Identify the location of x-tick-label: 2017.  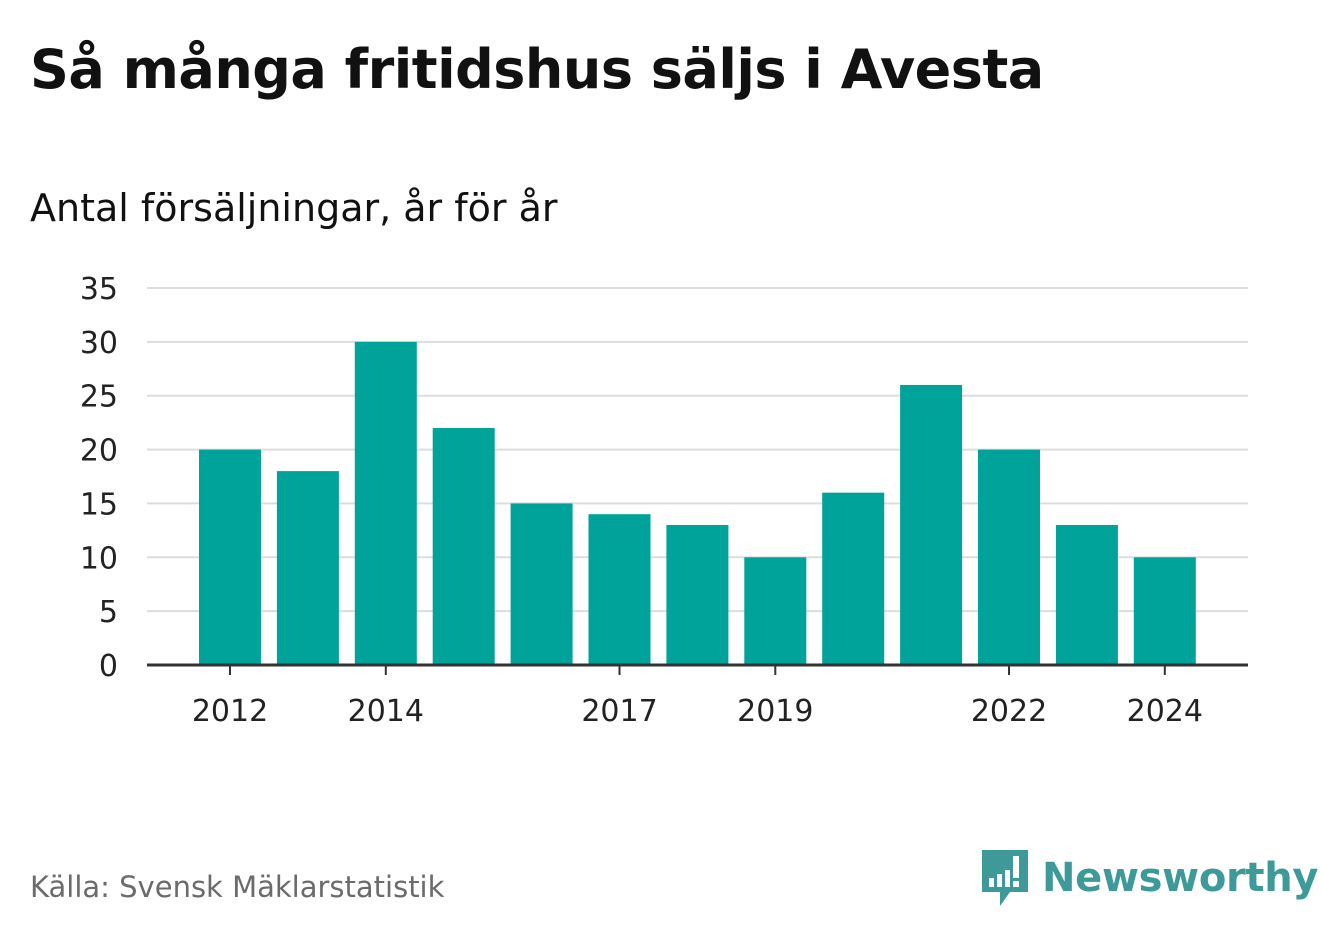
(619, 711).